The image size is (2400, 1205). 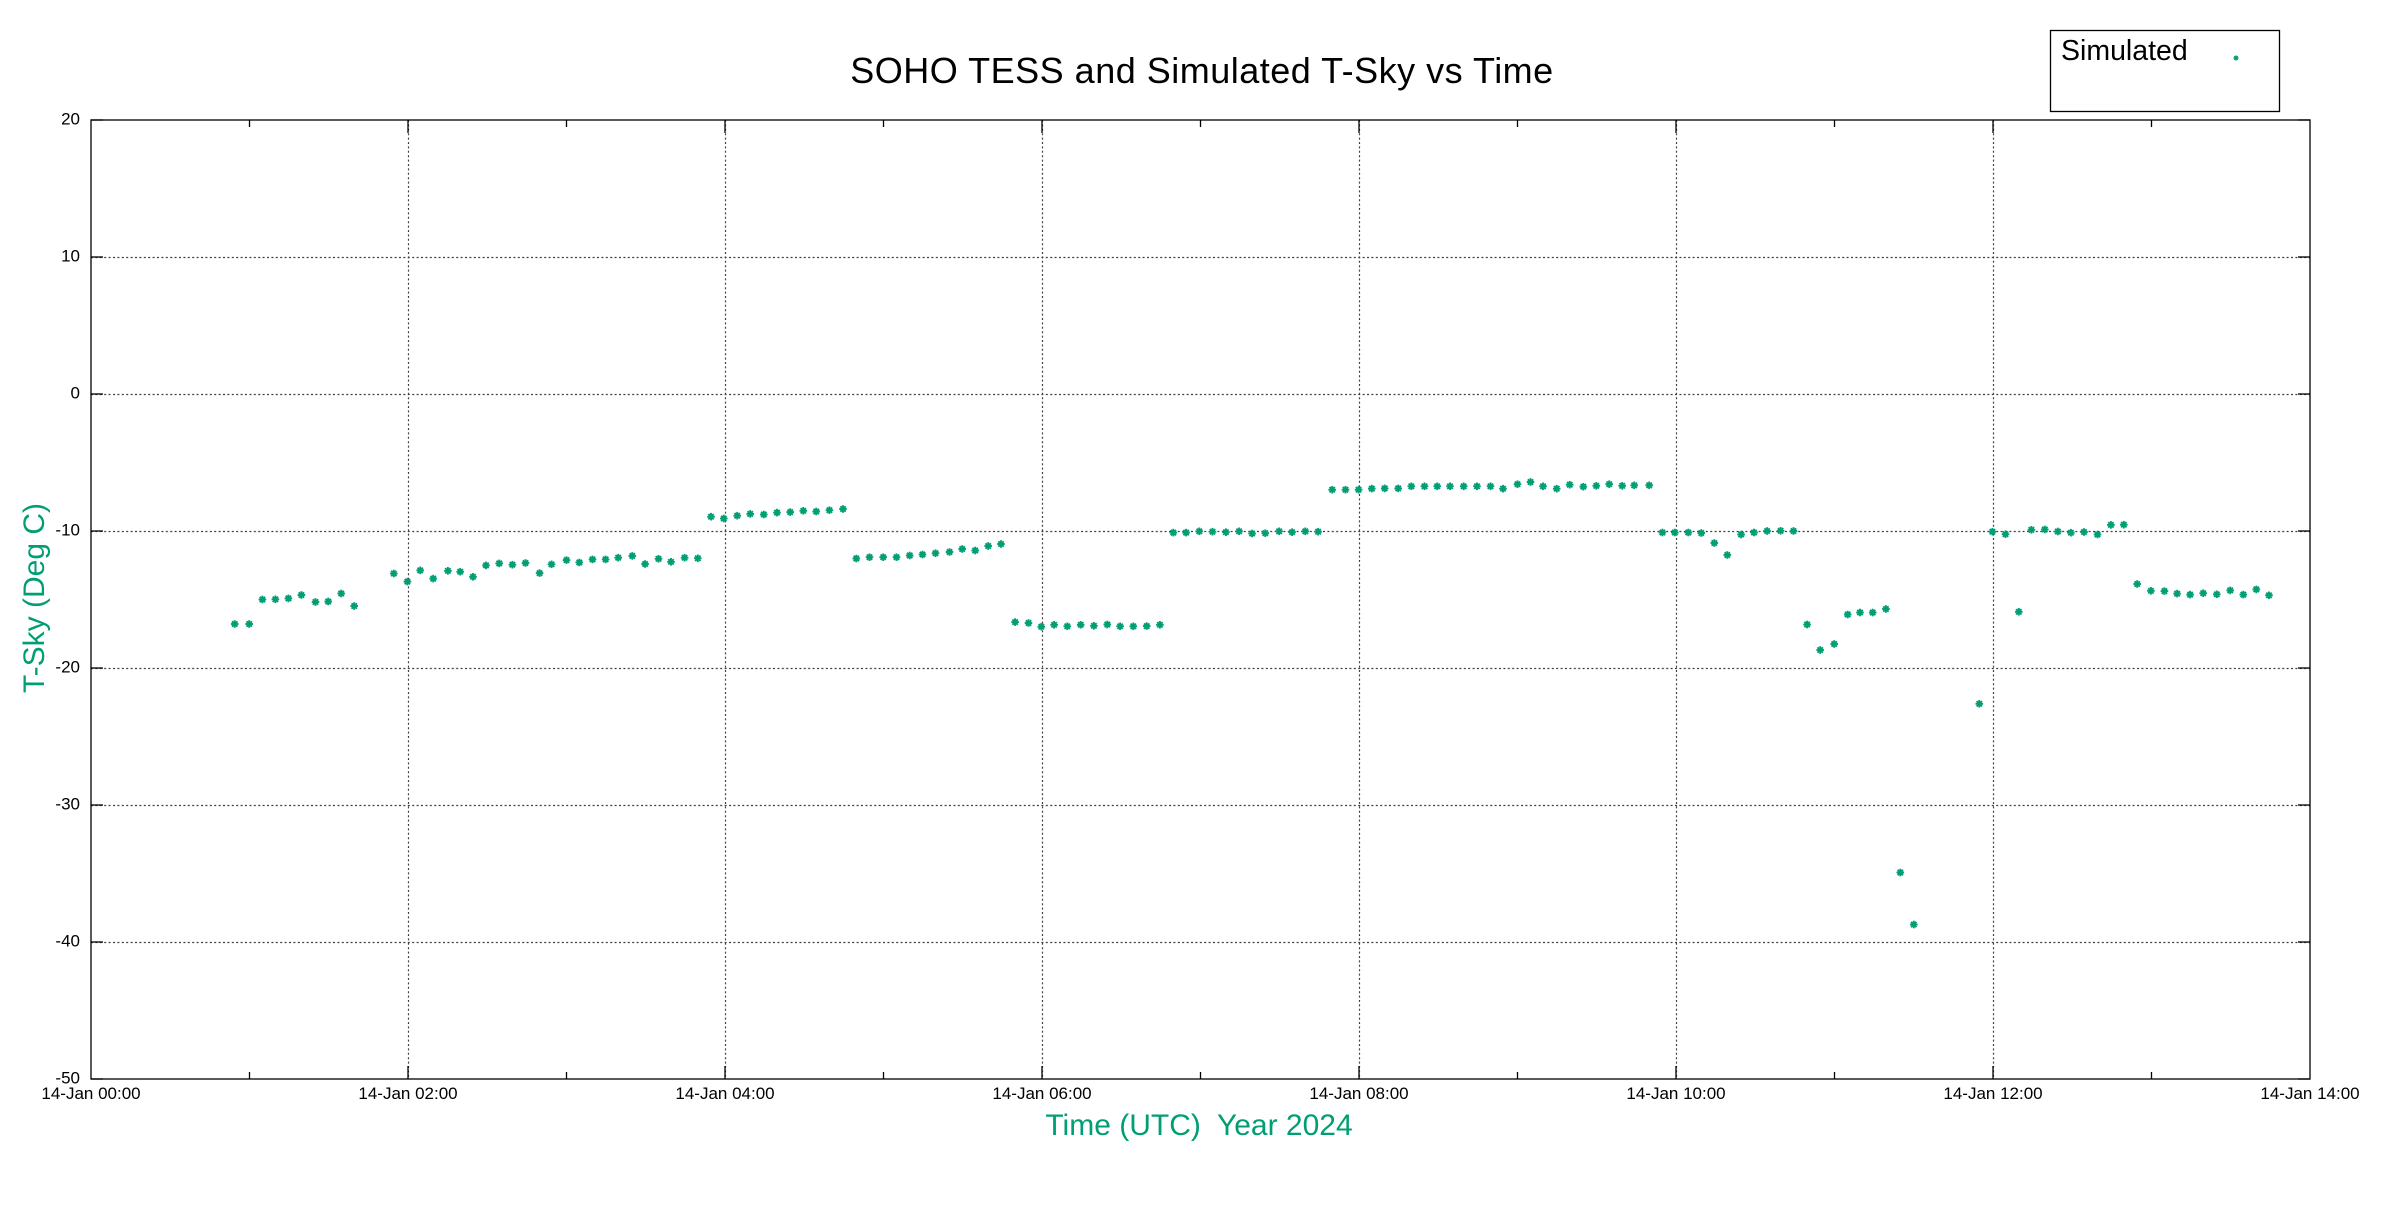 What do you see at coordinates (67, 529) in the screenshot?
I see `svg-text: -10` at bounding box center [67, 529].